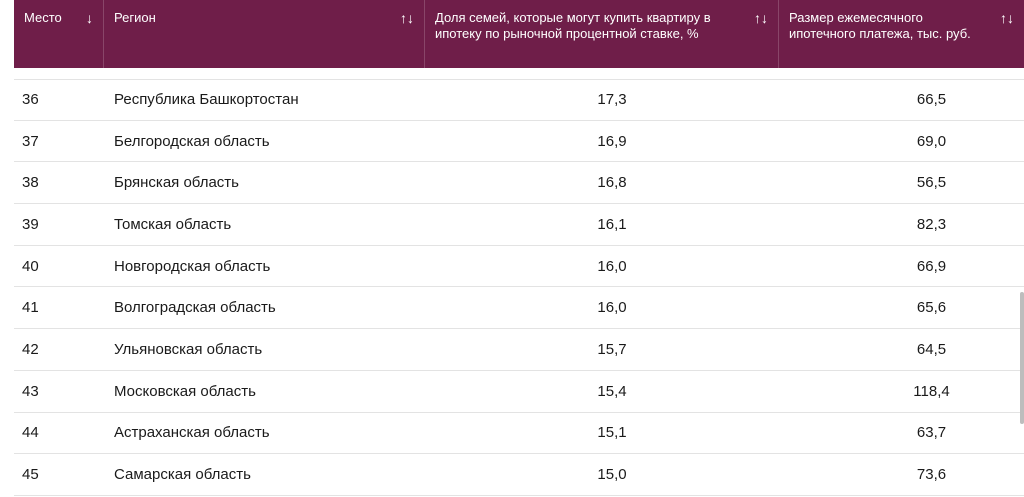 Image resolution: width=1024 pixels, height=497 pixels. What do you see at coordinates (519, 308) in the screenshot?
I see `table-row: 41 Волгоградская область 16,0 65,6` at bounding box center [519, 308].